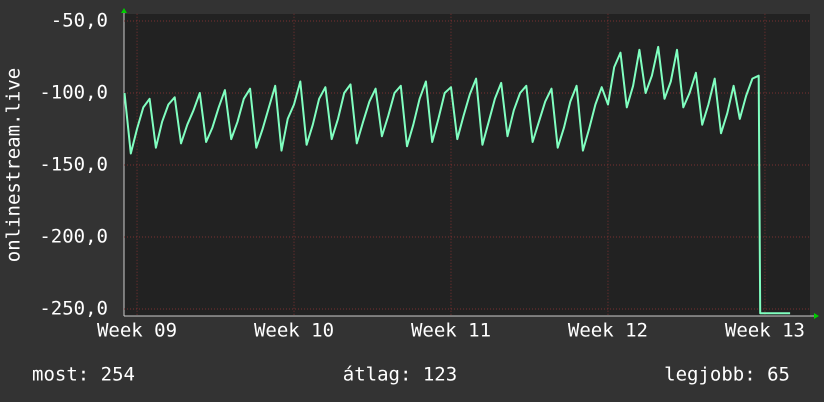 The height and width of the screenshot is (402, 824). I want to click on y-tick-label: -100,0, so click(73, 93).